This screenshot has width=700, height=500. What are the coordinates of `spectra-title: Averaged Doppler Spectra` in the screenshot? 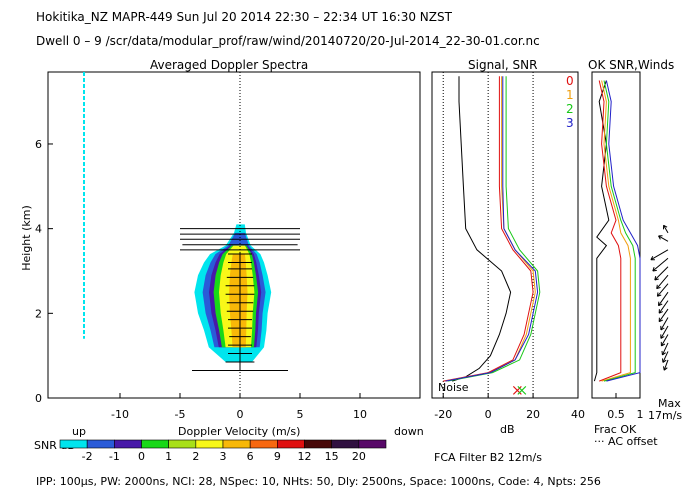 It's located at (229, 65).